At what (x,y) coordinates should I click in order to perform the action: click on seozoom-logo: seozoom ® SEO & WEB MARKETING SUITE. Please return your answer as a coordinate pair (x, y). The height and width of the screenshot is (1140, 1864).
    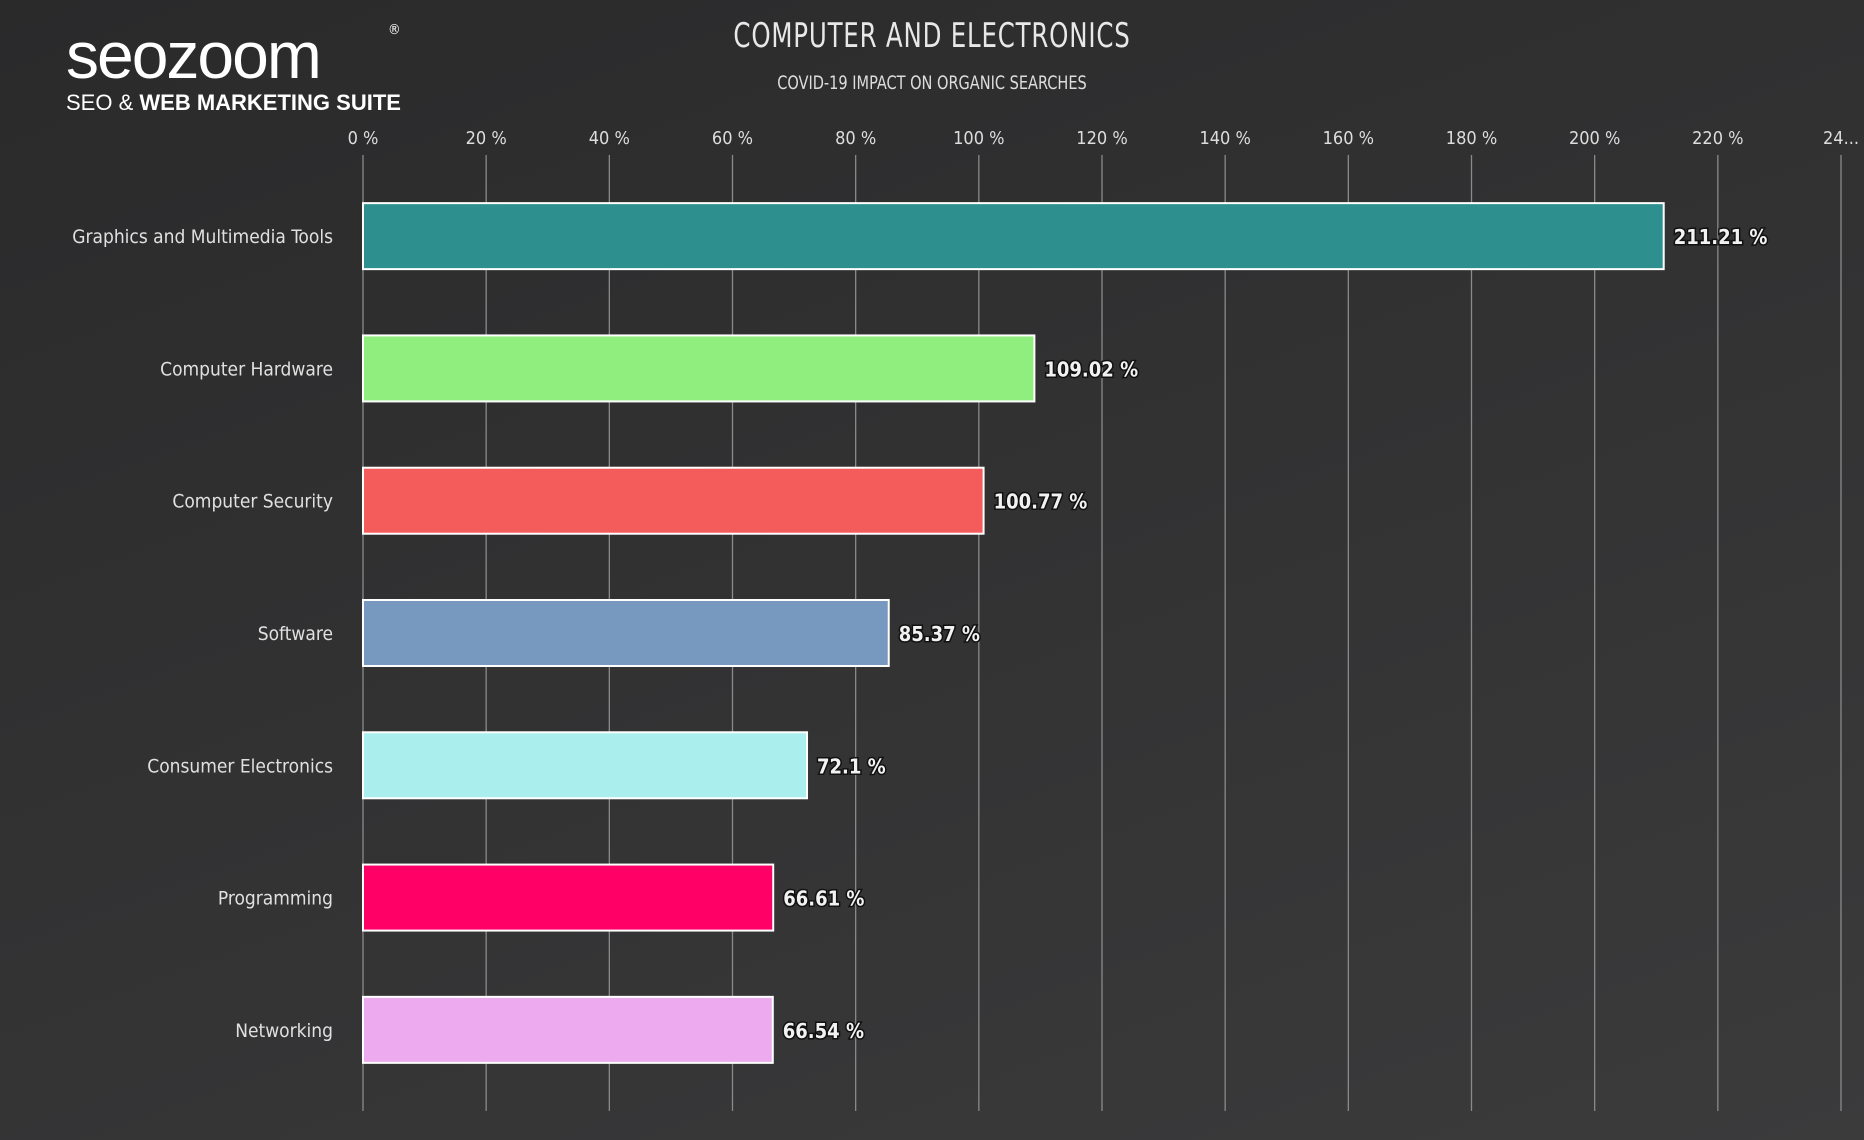
    Looking at the image, I should click on (236, 69).